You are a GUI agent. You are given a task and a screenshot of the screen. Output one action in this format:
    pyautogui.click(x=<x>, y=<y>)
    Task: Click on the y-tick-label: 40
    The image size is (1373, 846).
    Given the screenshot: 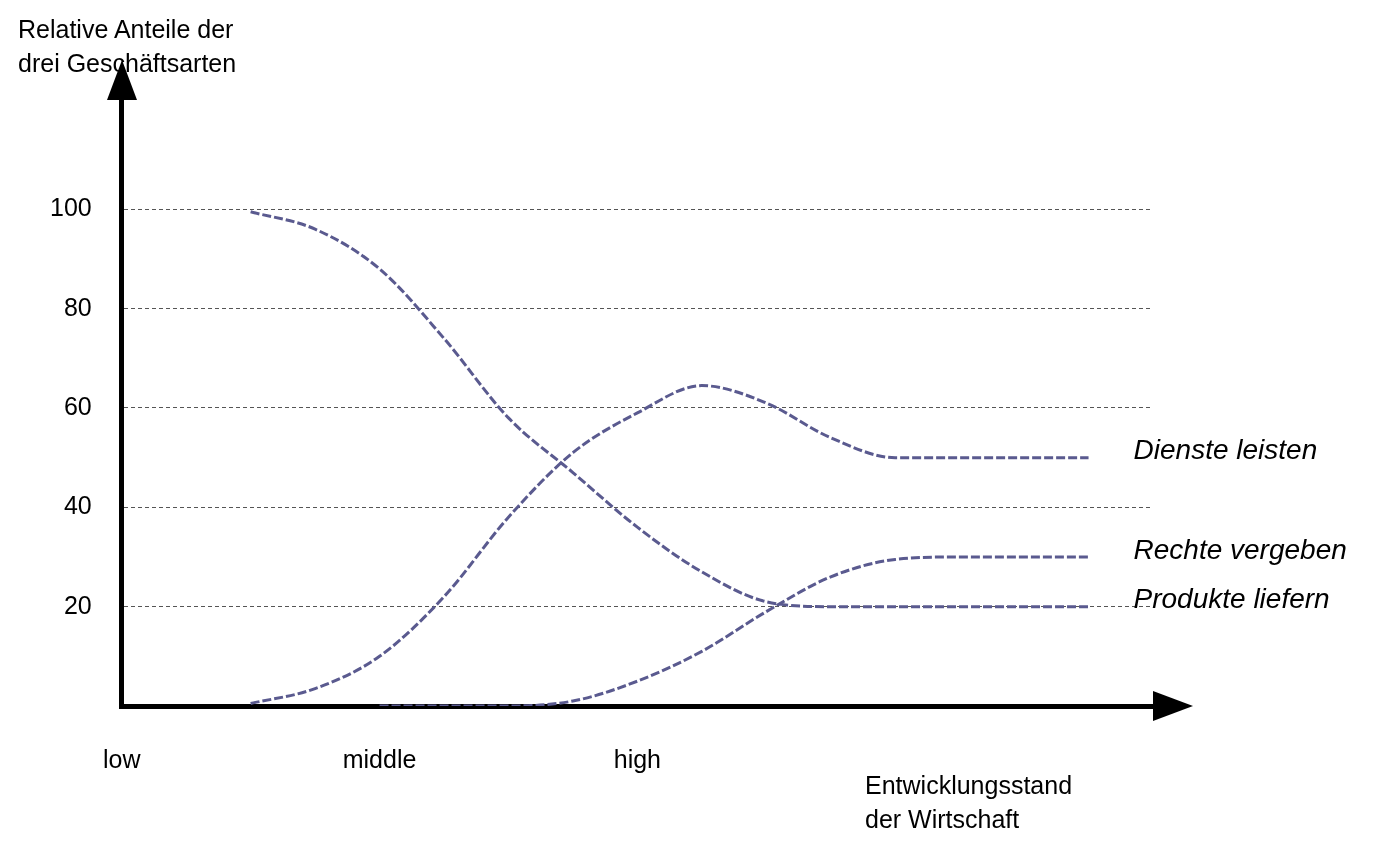 What is the action you would take?
    pyautogui.click(x=77, y=505)
    